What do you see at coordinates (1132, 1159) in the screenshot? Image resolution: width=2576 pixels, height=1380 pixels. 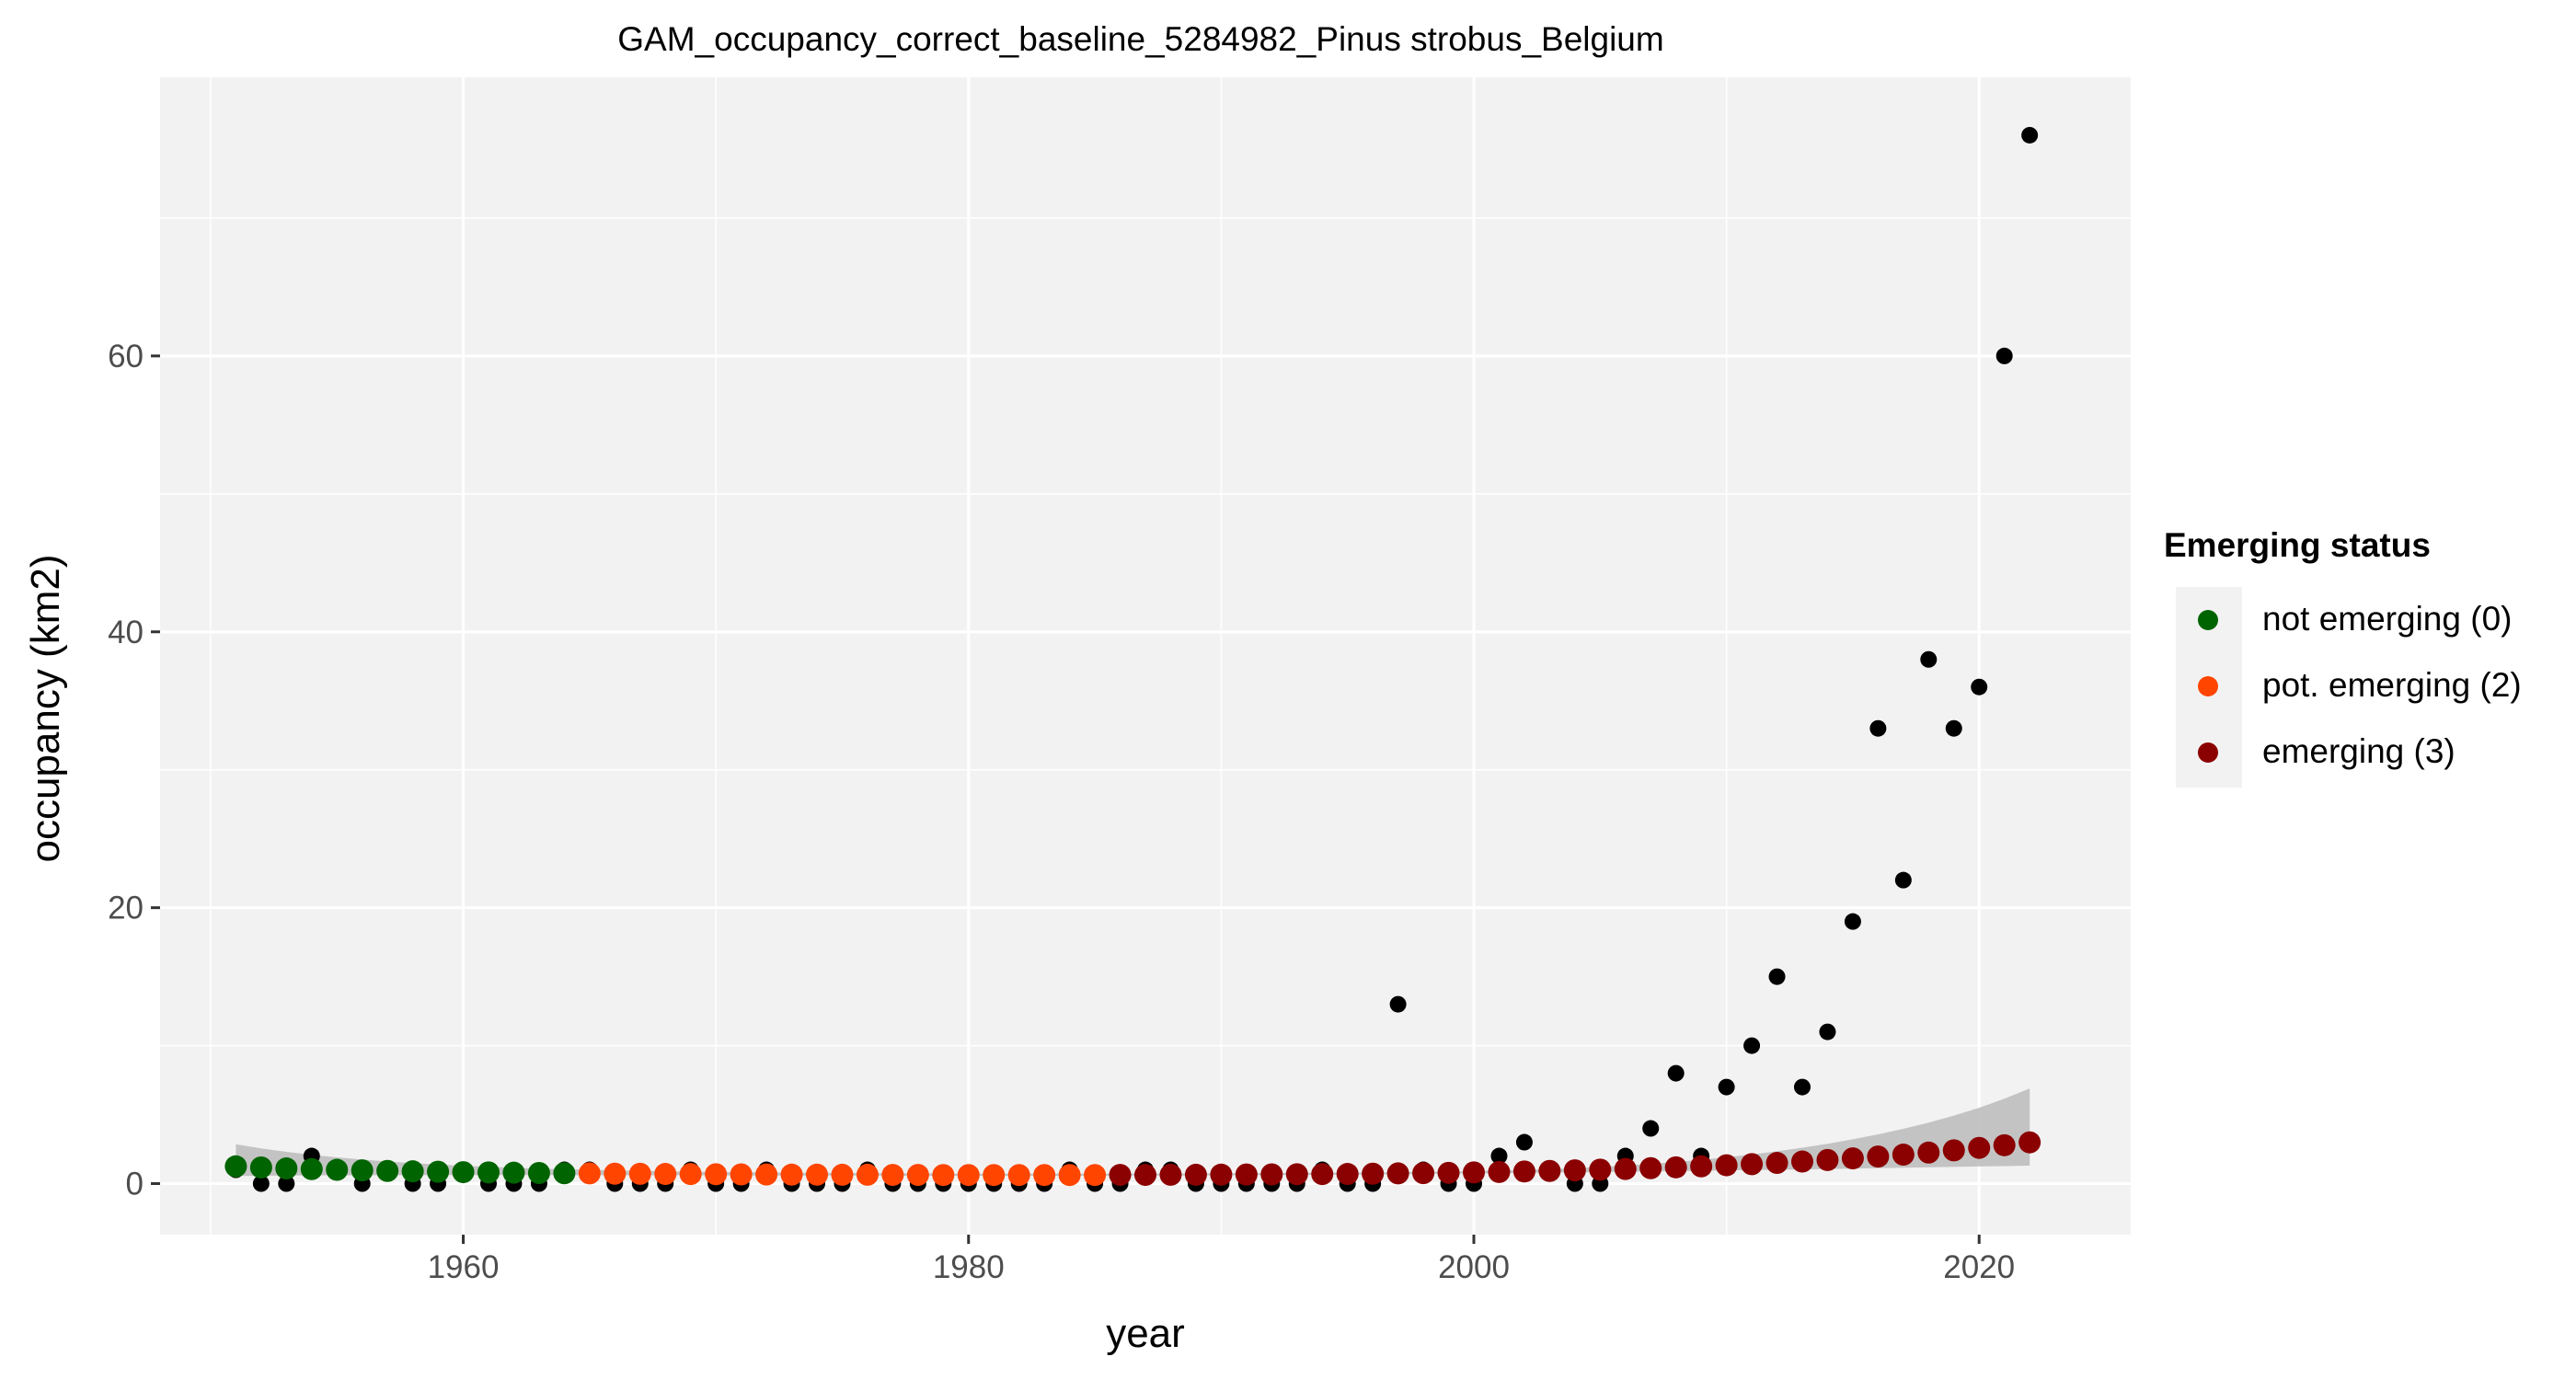 I see `fitted-points` at bounding box center [1132, 1159].